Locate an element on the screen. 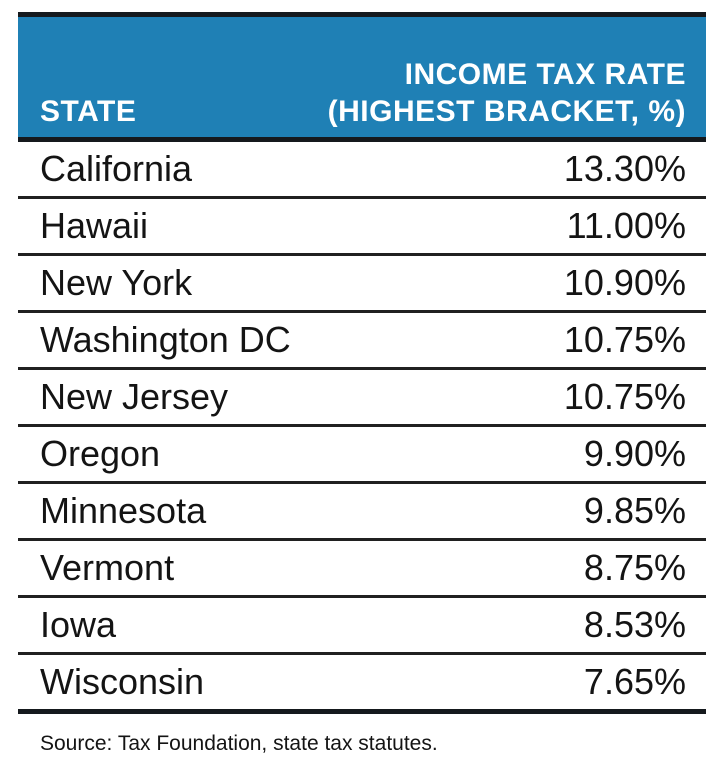 The image size is (720, 781). state-cell: Vermont is located at coordinates (107, 567).